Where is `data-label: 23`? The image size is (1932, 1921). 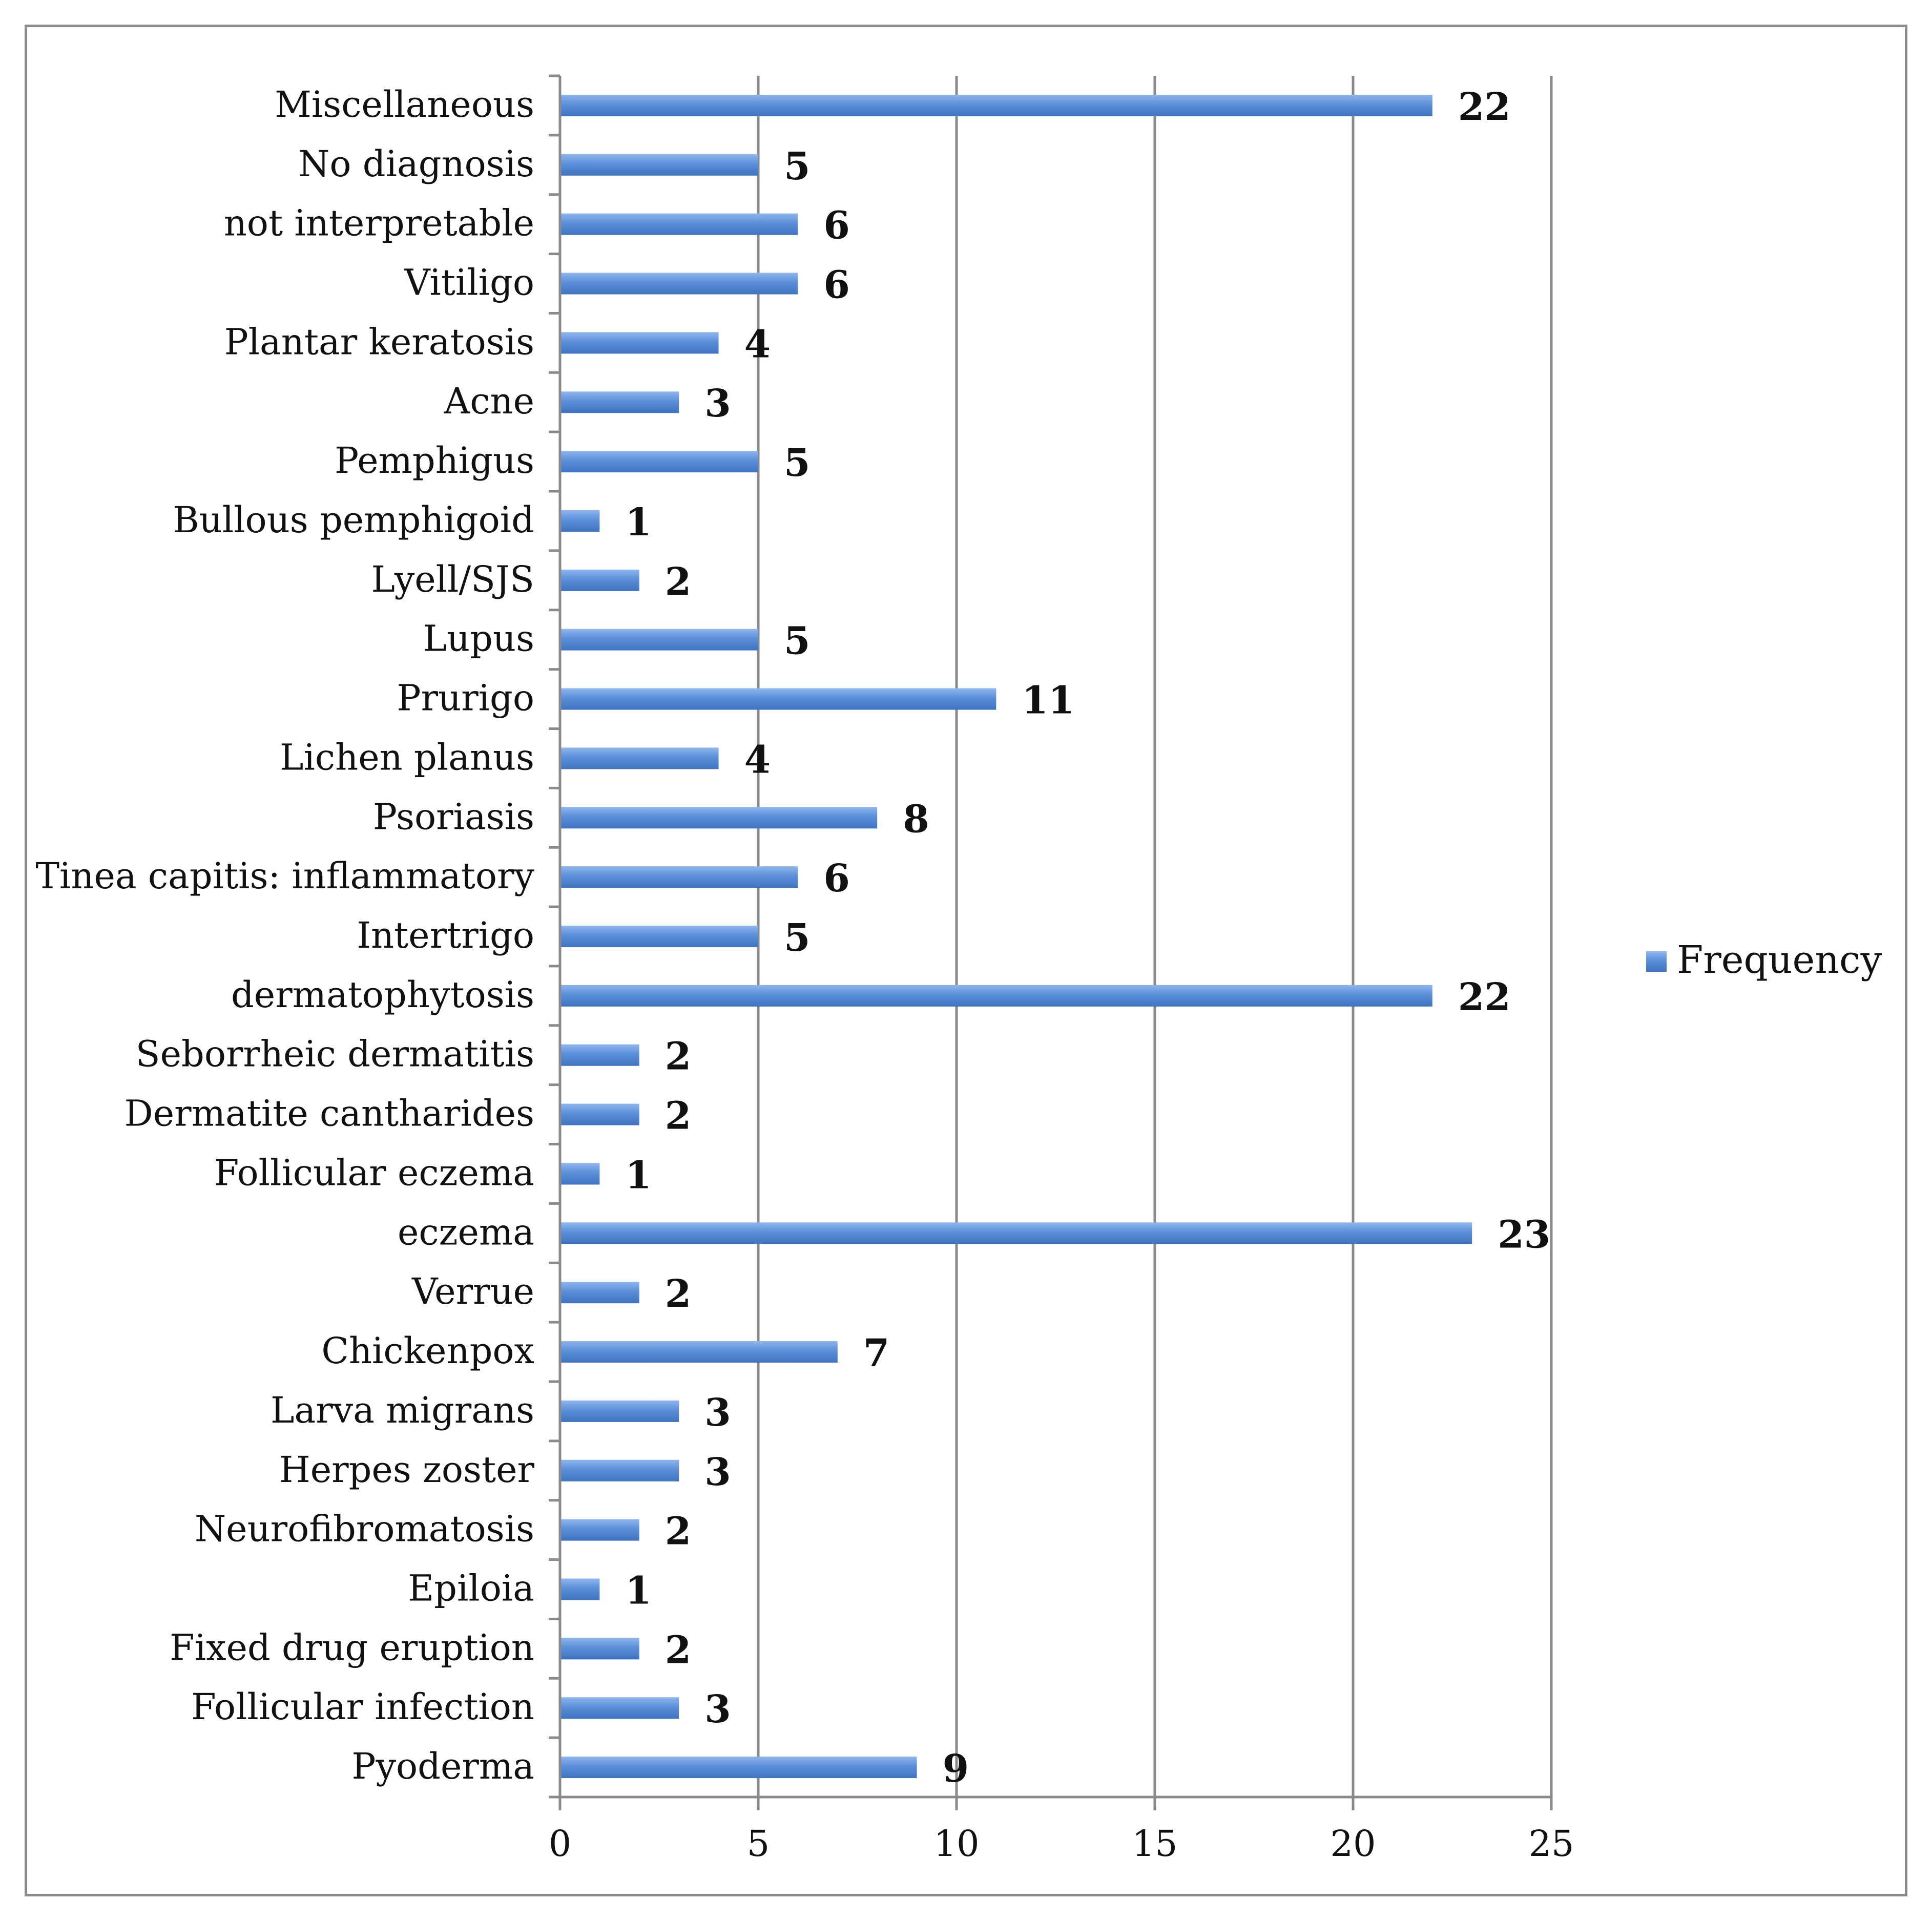
data-label: 23 is located at coordinates (1524, 1235).